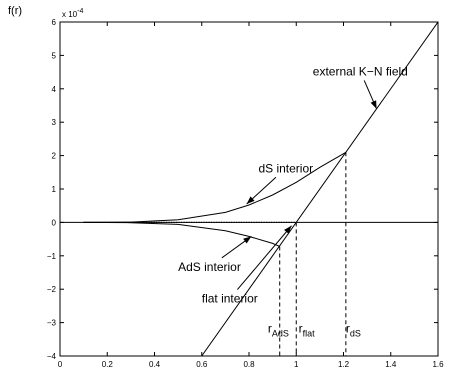  What do you see at coordinates (209, 267) in the screenshot?
I see `annotation-label: AdS interior` at bounding box center [209, 267].